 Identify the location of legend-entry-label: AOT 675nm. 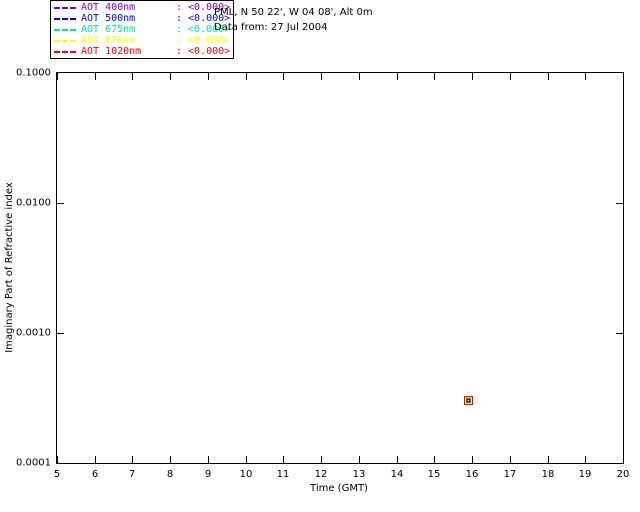
(108, 29).